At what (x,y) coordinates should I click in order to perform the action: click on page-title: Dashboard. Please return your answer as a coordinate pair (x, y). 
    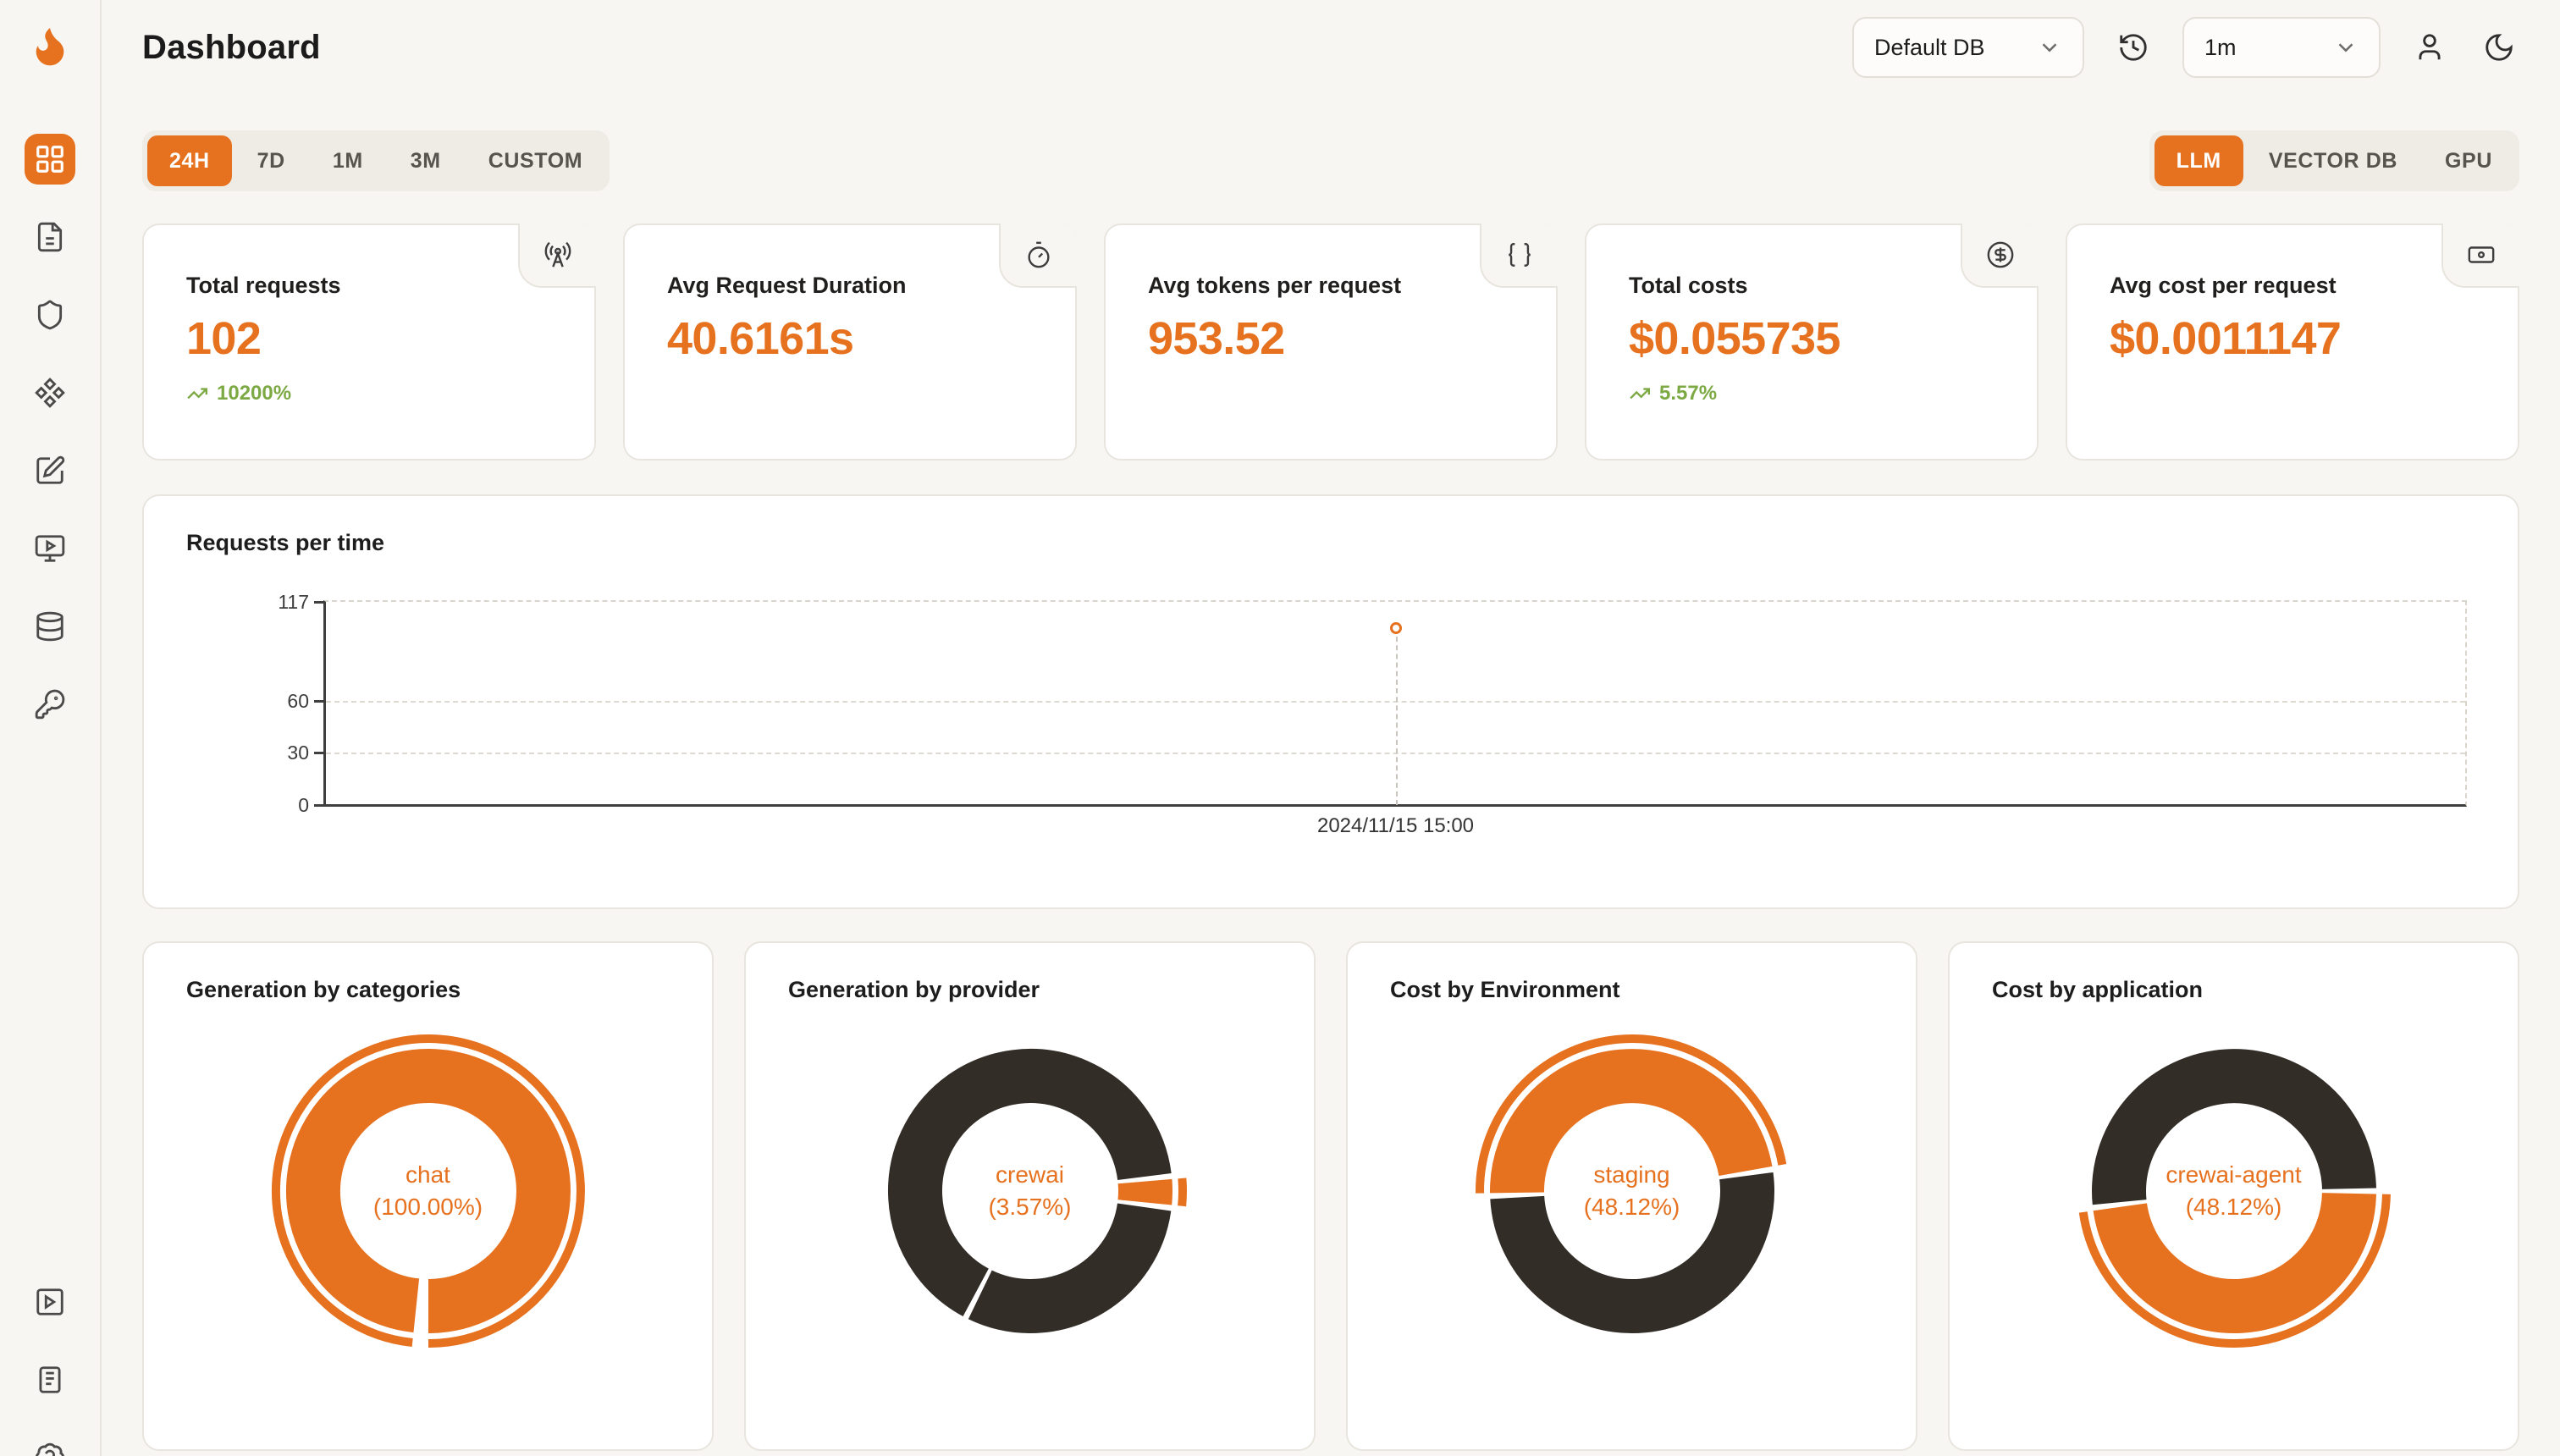
    Looking at the image, I should click on (231, 47).